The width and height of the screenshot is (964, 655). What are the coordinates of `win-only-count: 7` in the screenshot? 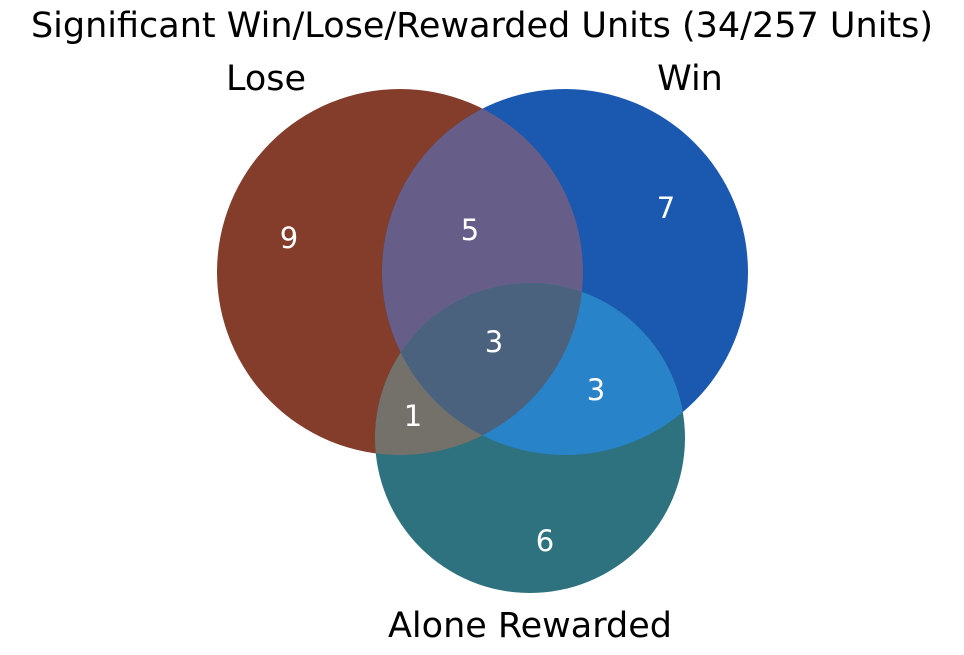 It's located at (666, 208).